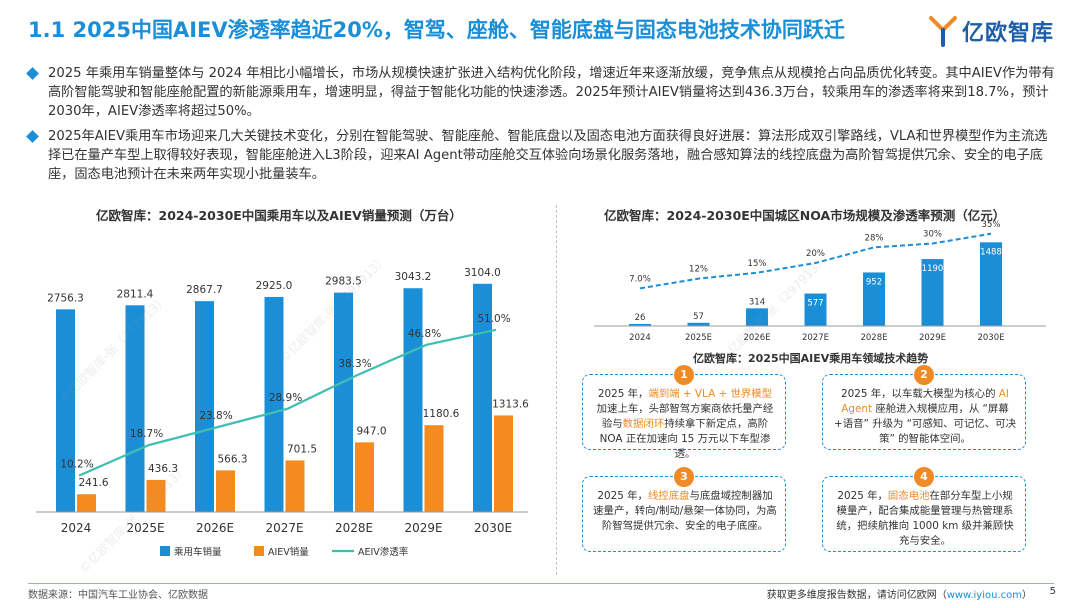  I want to click on noa-penetration-line, so click(815, 261).